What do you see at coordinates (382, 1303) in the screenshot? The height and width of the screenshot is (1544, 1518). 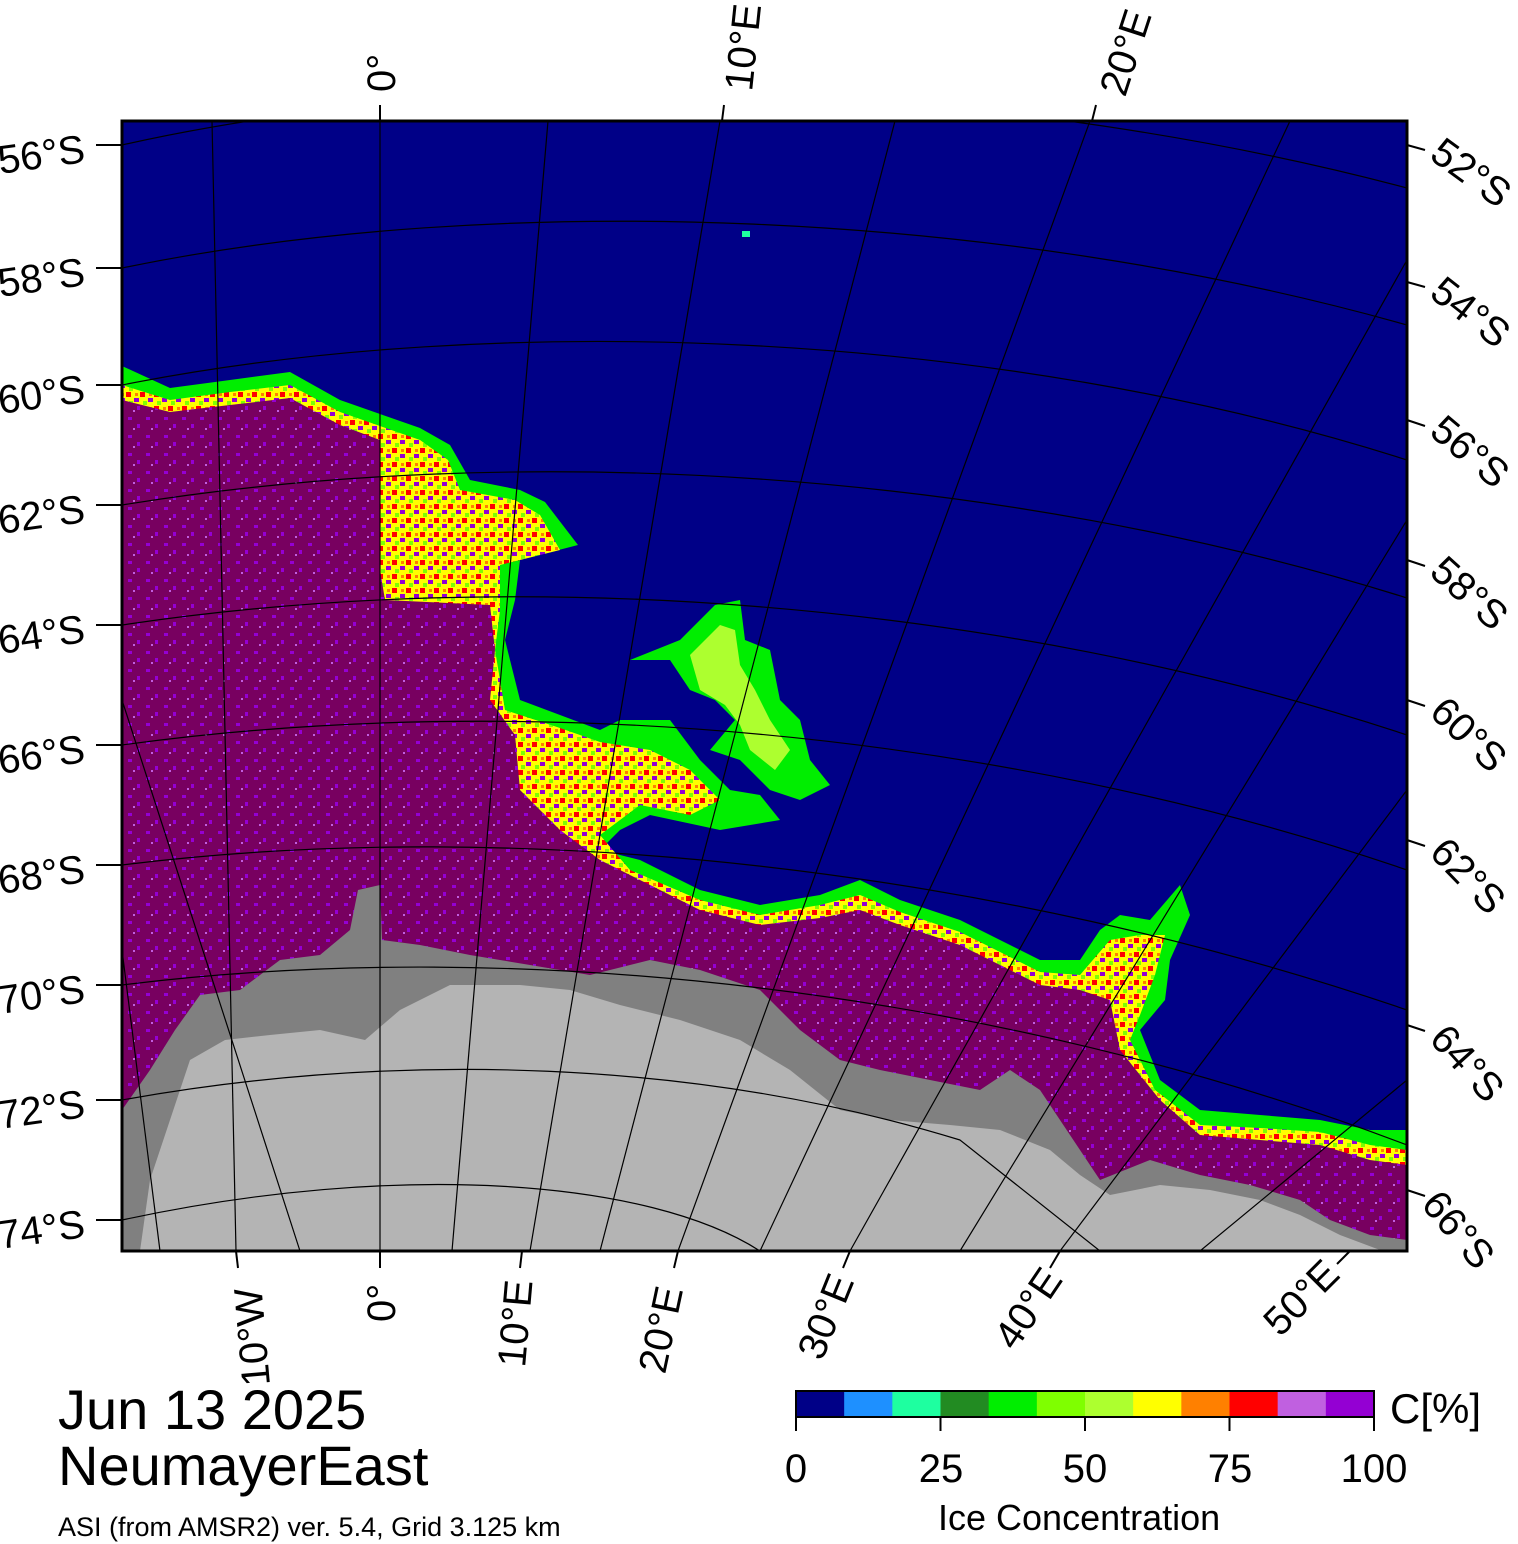 I see `lon-label-bottom: 0°` at bounding box center [382, 1303].